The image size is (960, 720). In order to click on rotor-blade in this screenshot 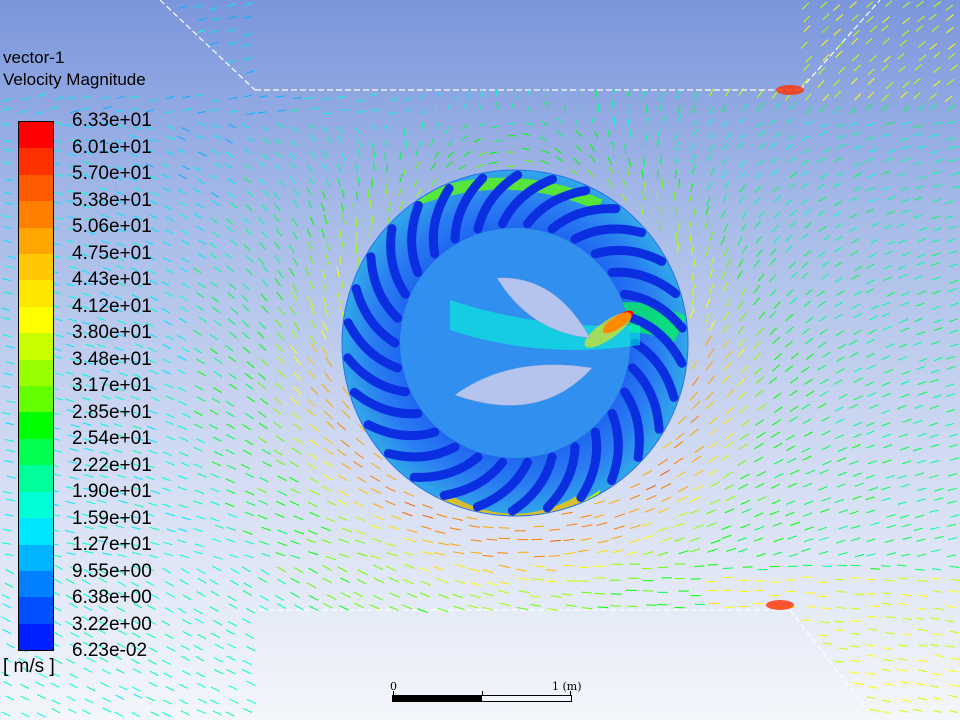, I will do `click(584, 219)`.